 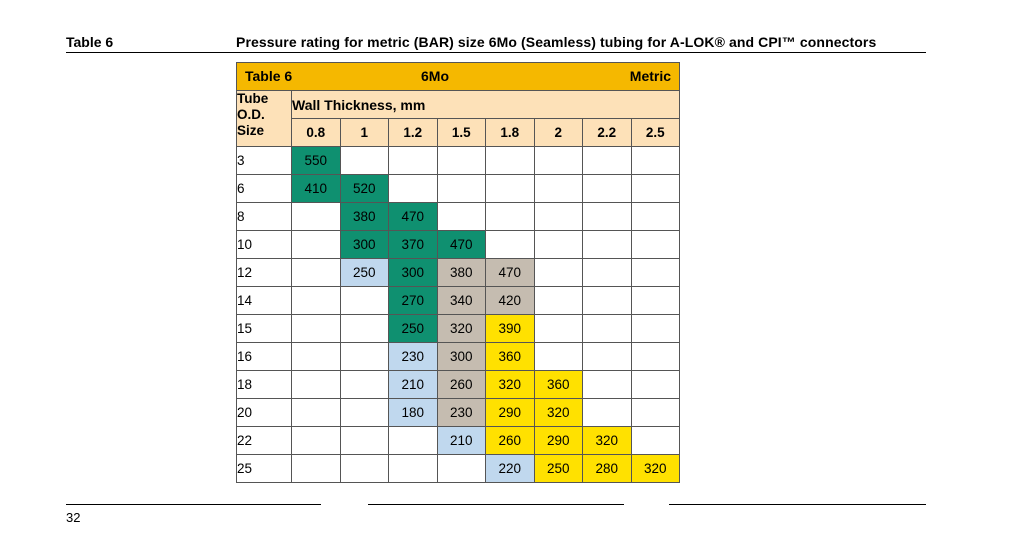 I want to click on table-row: 22 210 260 290 320, so click(x=458, y=440).